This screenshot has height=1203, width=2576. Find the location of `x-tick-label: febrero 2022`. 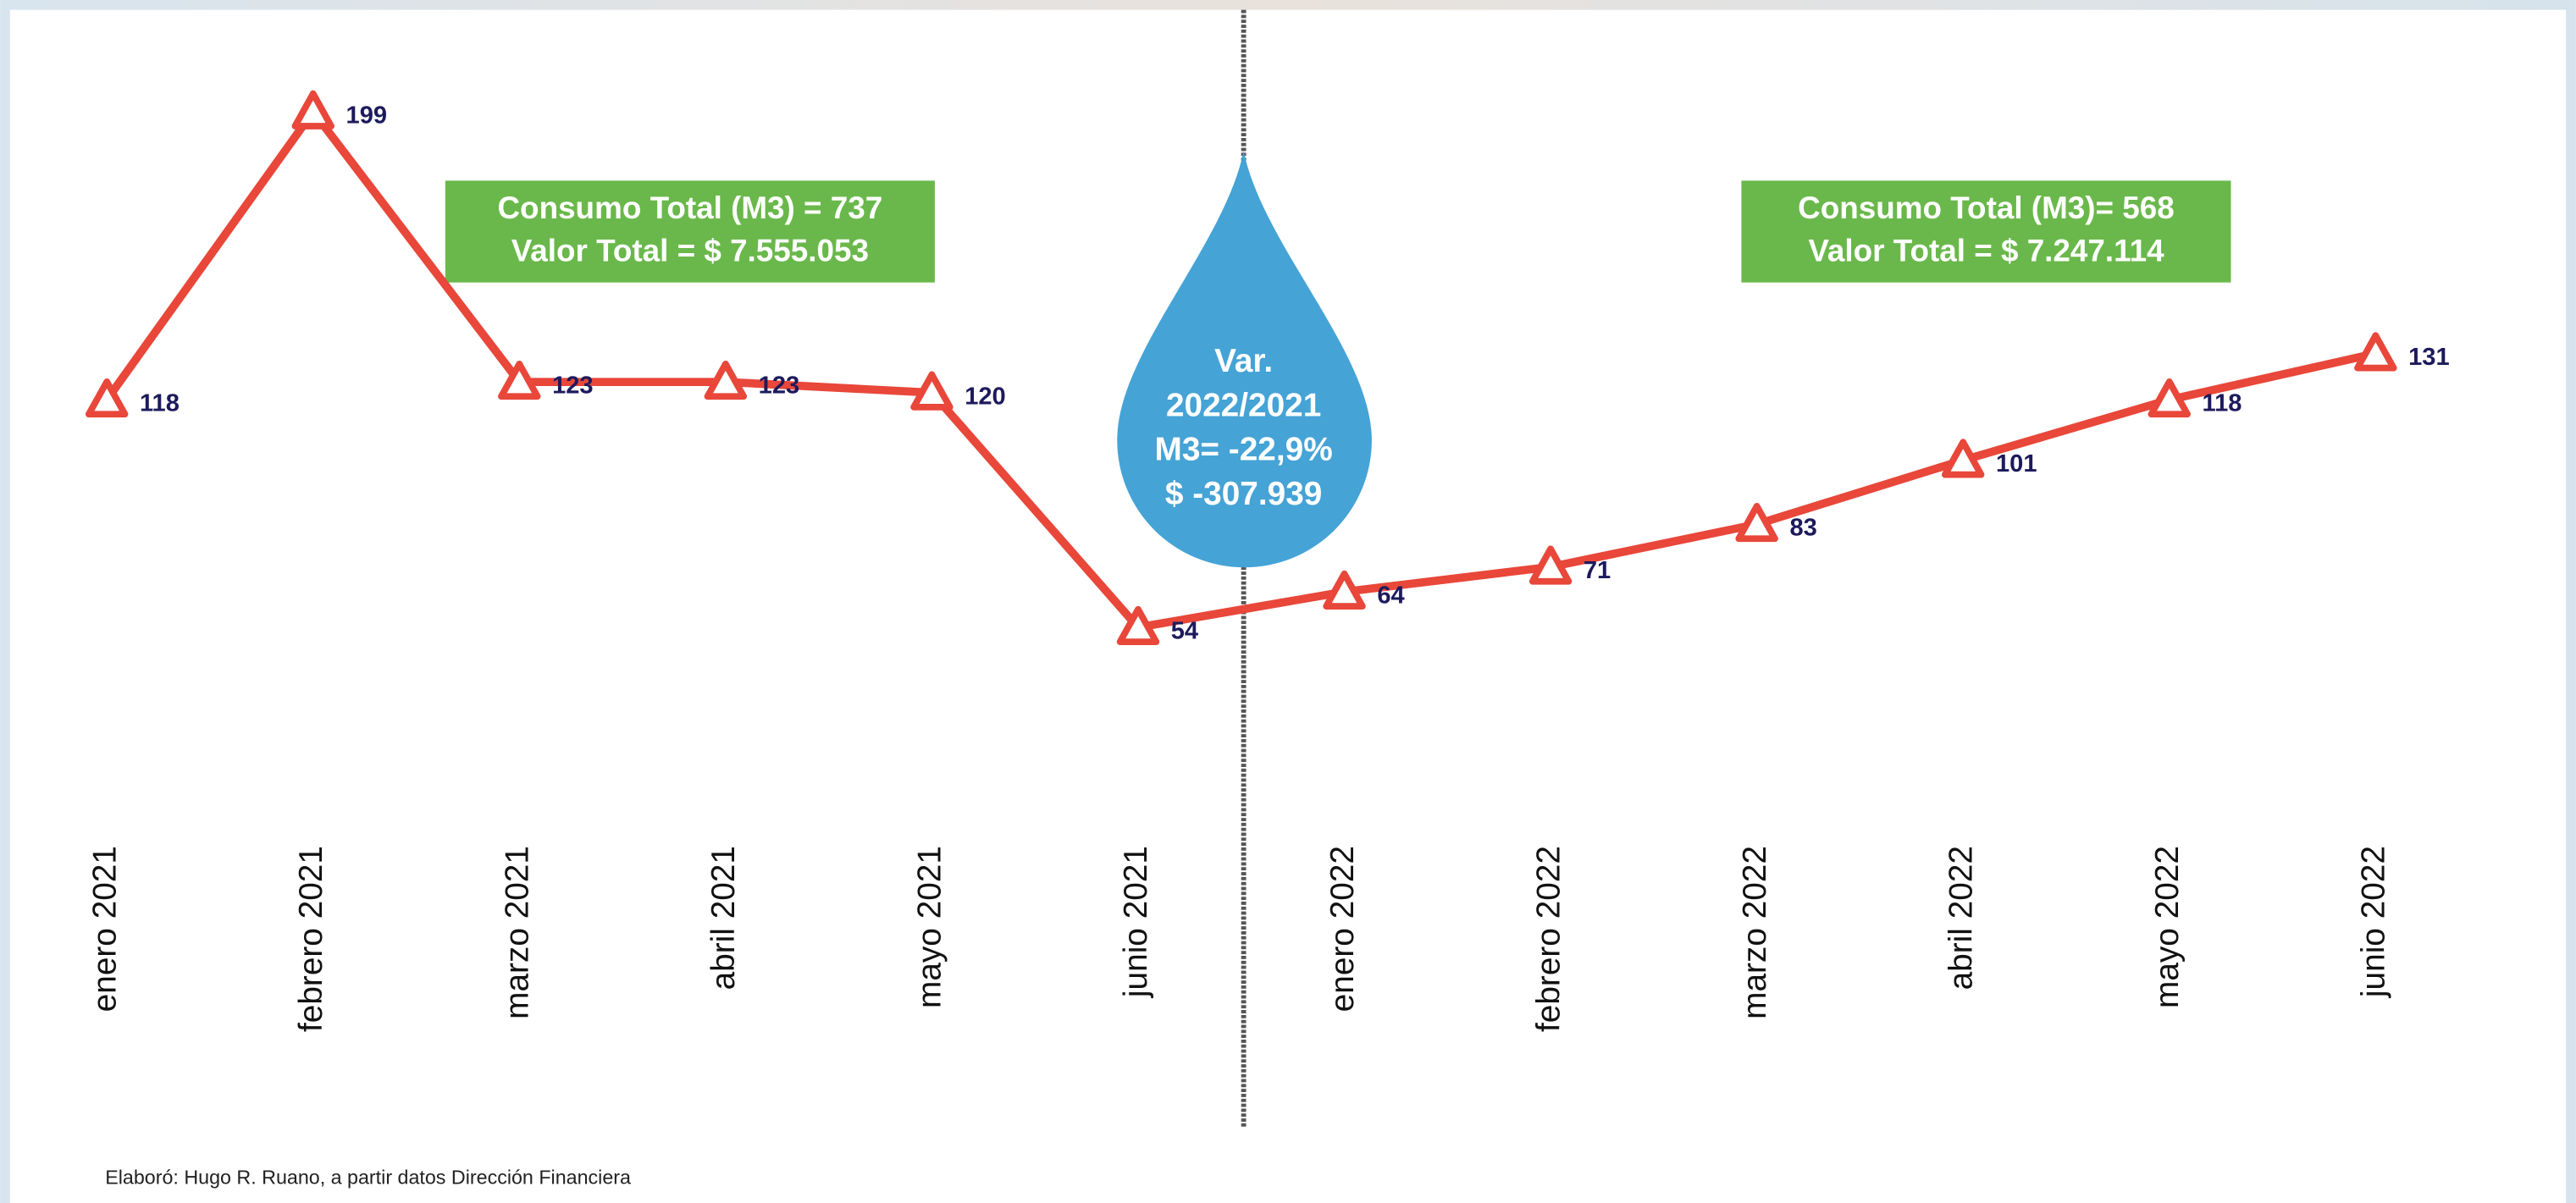

x-tick-label: febrero 2022 is located at coordinates (1548, 939).